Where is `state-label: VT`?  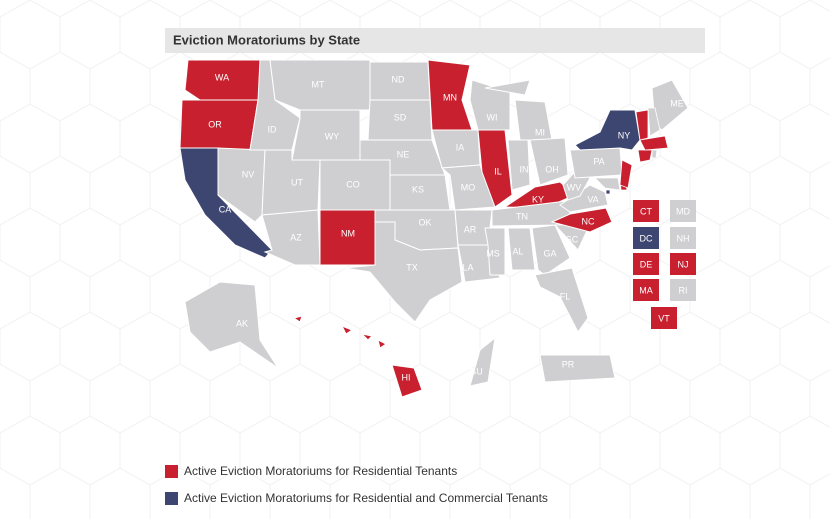
state-label: VT is located at coordinates (664, 318).